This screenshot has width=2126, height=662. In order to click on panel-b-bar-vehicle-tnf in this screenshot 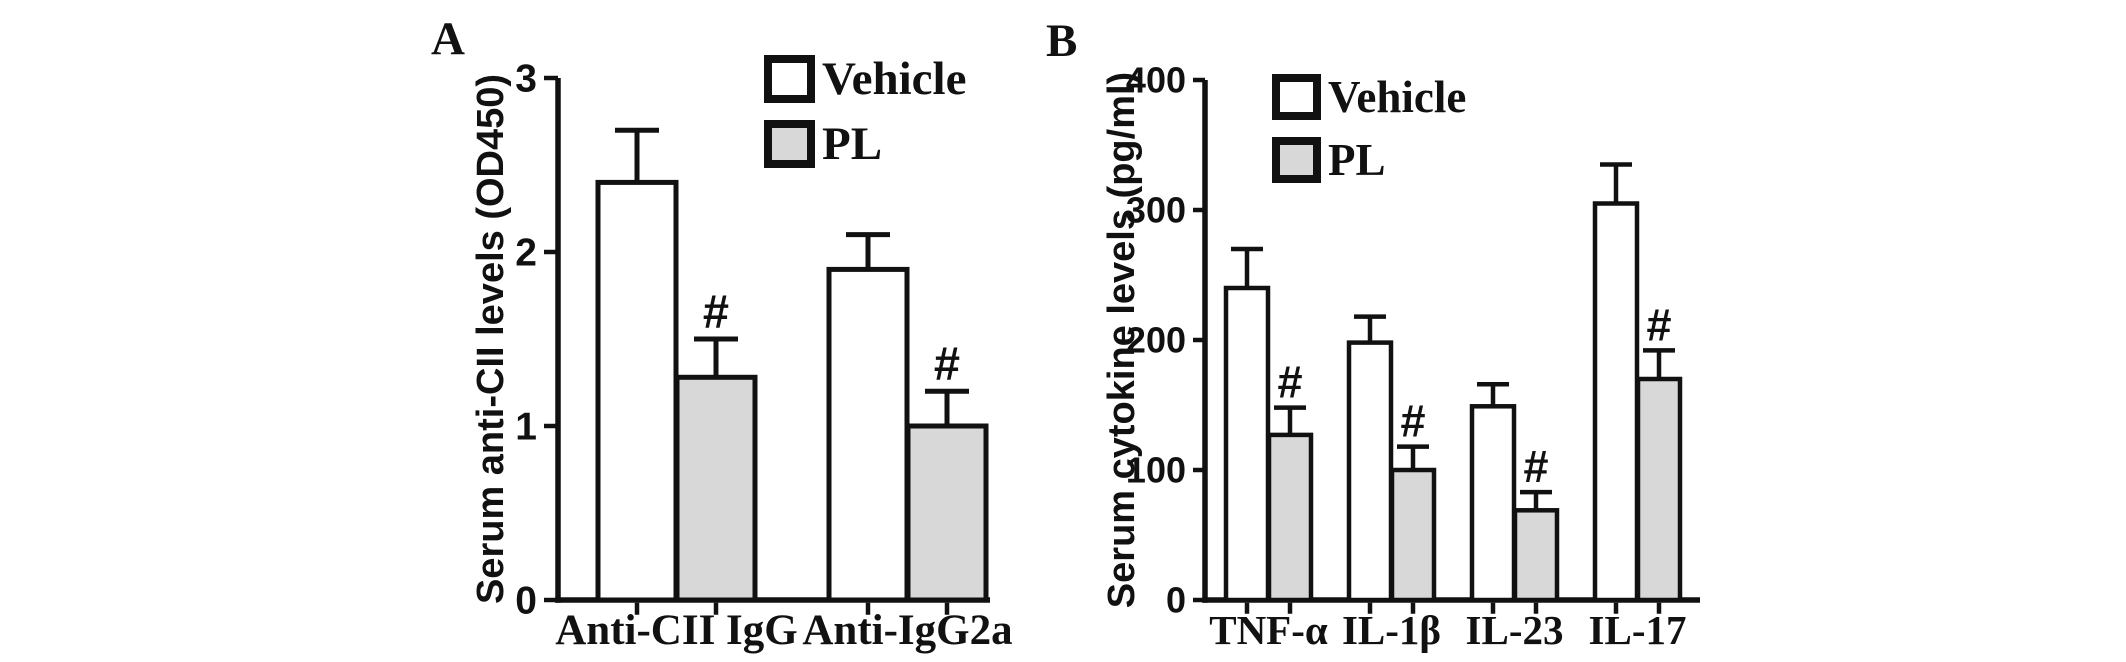, I will do `click(1247, 444)`.